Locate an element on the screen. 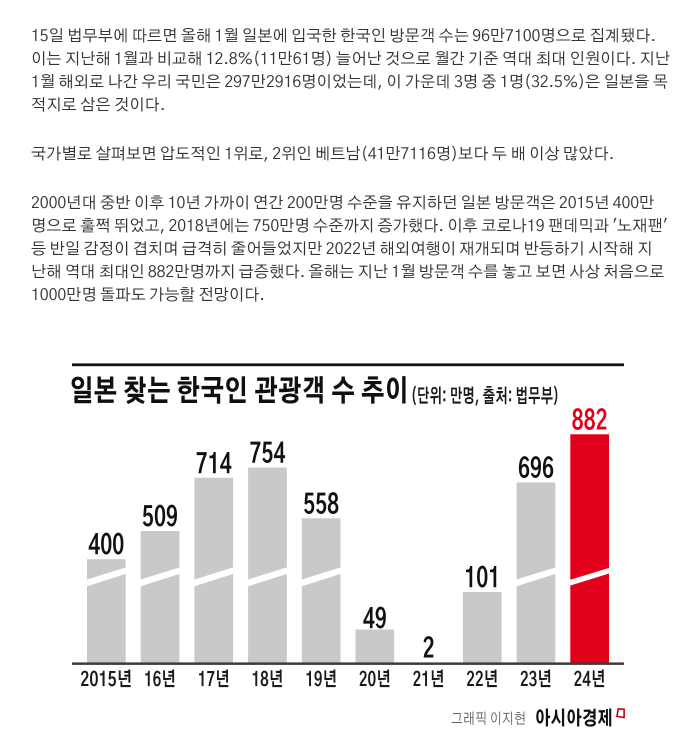 The width and height of the screenshot is (683, 748). svg-text: 아시아경제 is located at coordinates (574, 718).